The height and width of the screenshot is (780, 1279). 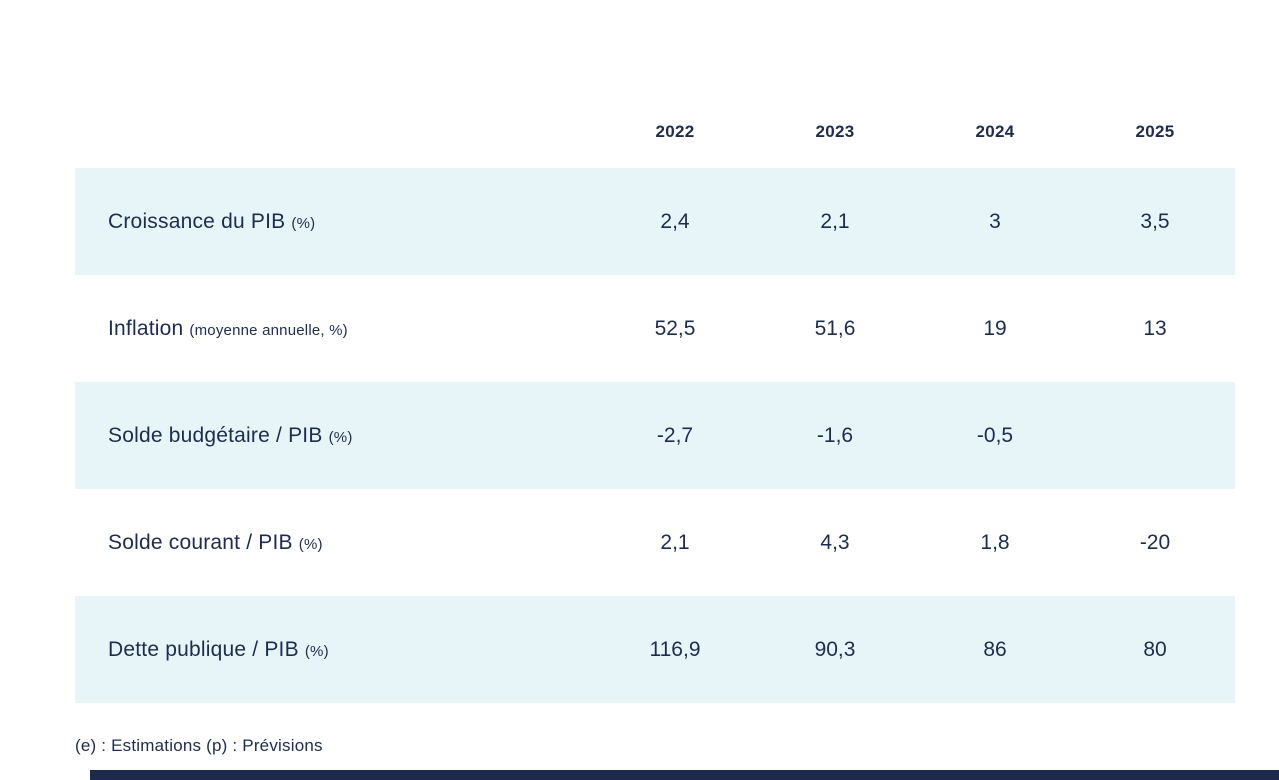 What do you see at coordinates (675, 328) in the screenshot?
I see `cell-value: 52,5` at bounding box center [675, 328].